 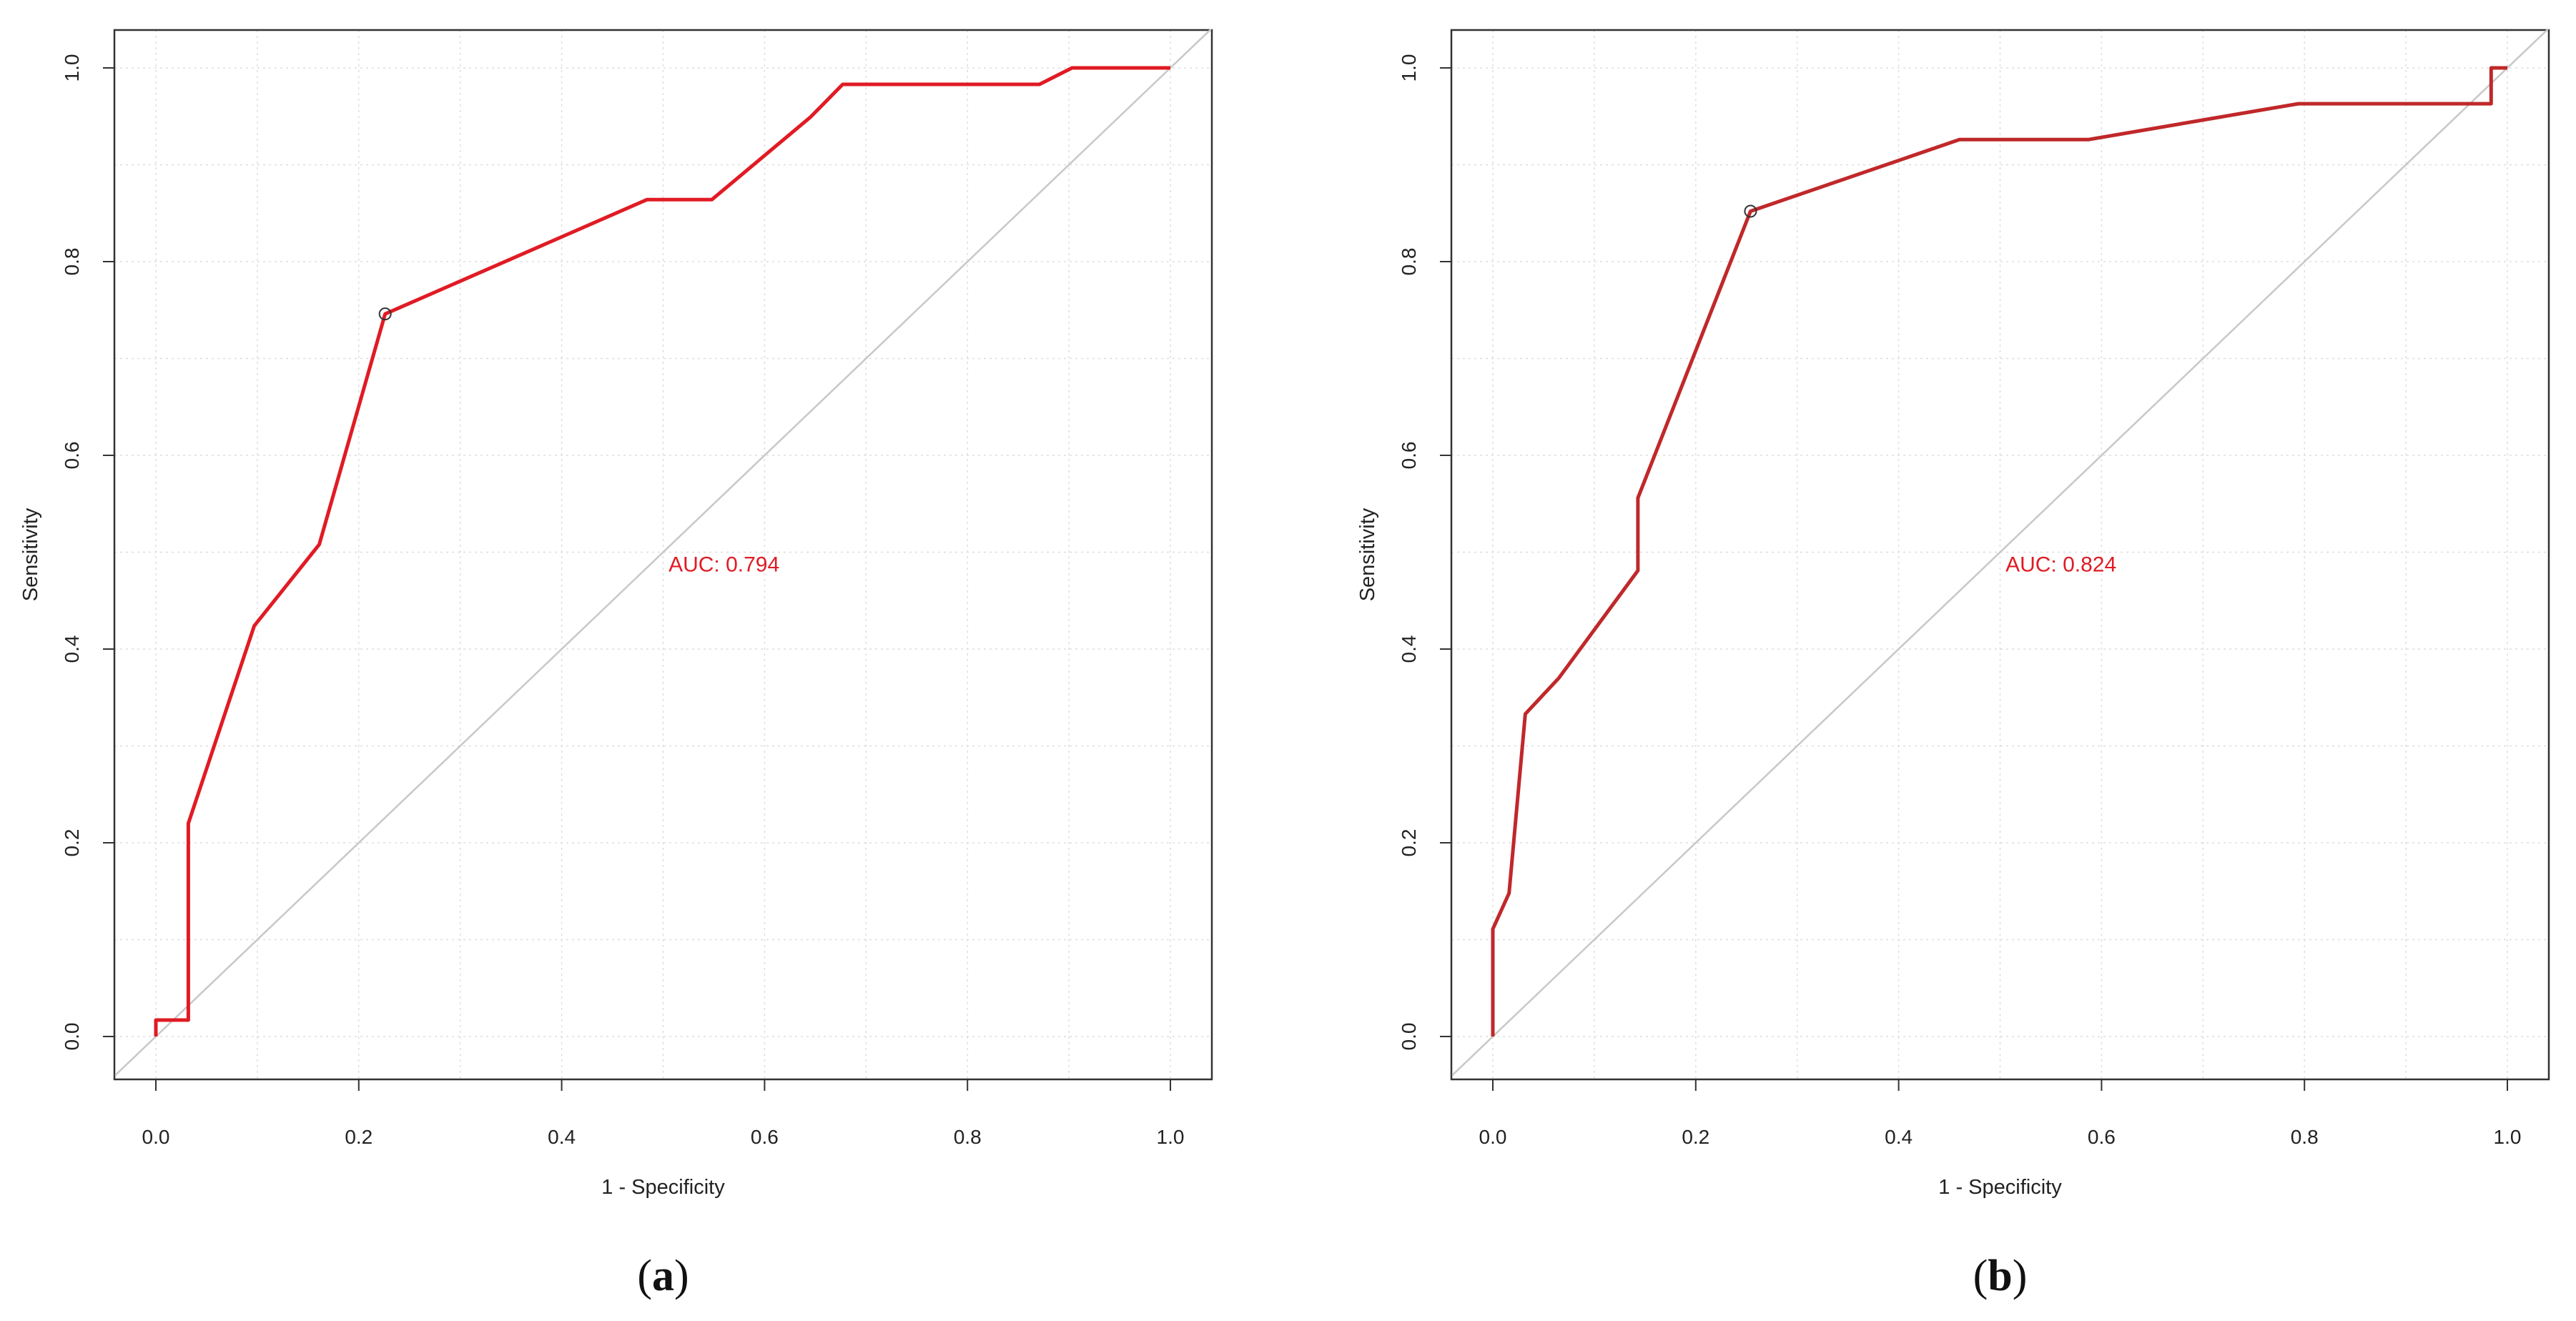 What do you see at coordinates (2000, 1276) in the screenshot?
I see `panel-label: (b)` at bounding box center [2000, 1276].